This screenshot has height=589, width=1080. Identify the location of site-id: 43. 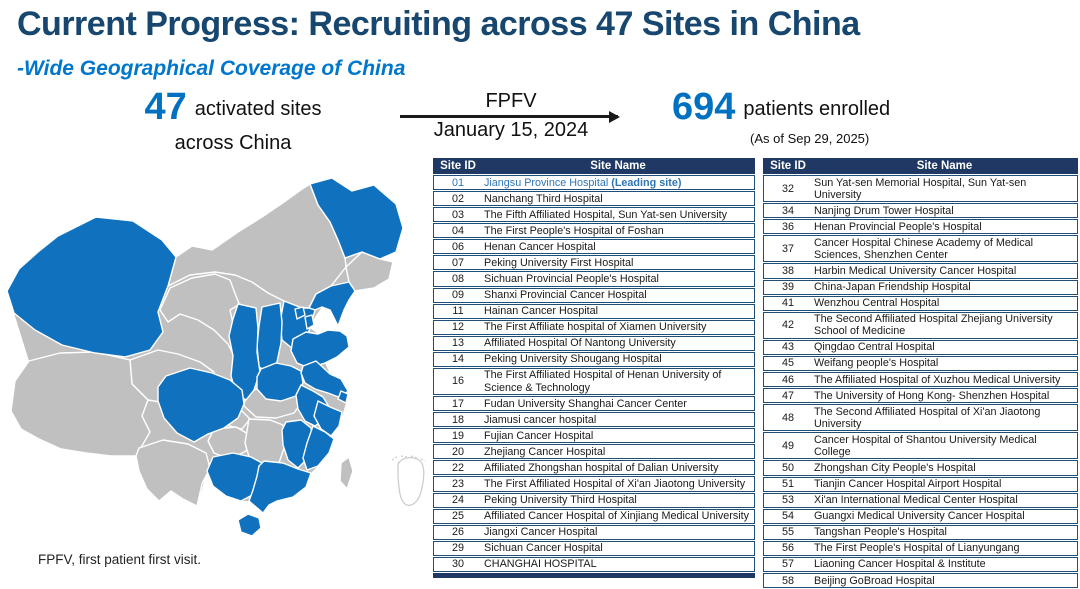
(787, 347).